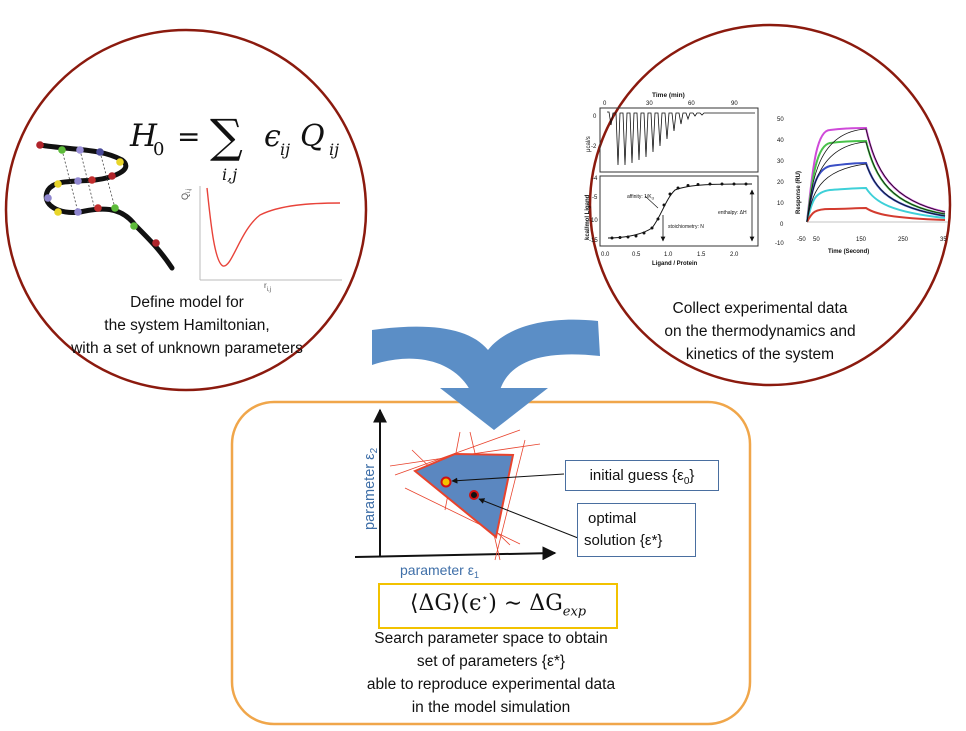  What do you see at coordinates (668, 95) in the screenshot?
I see `itc-time-label: Time (min)` at bounding box center [668, 95].